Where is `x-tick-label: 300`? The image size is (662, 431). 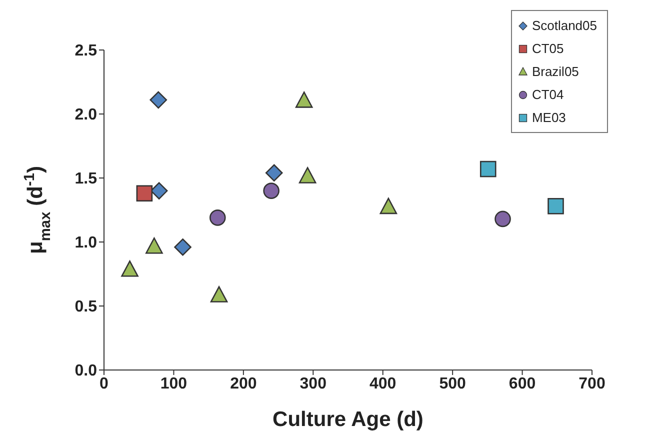 x-tick-label: 300 is located at coordinates (313, 383).